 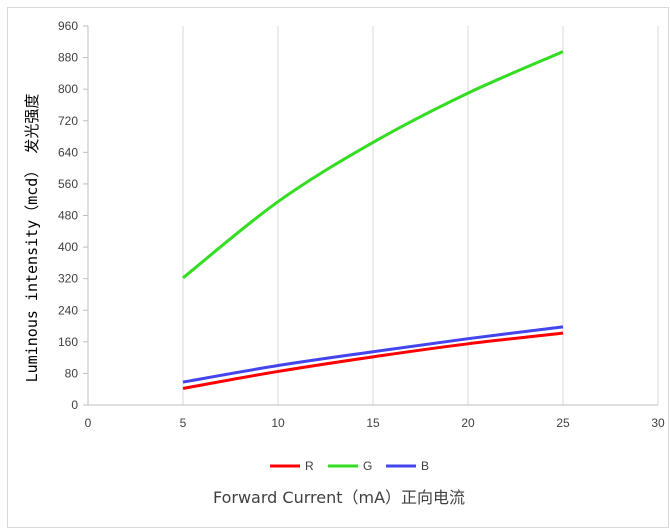 I want to click on y-tick-label-160: 160, so click(x=68, y=342).